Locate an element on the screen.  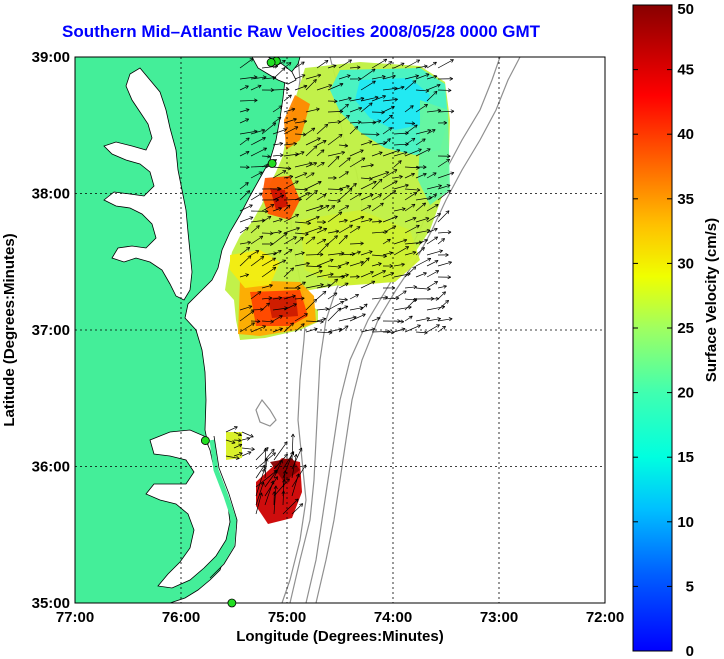
y-tick-label: 36:00 is located at coordinates (51, 467).